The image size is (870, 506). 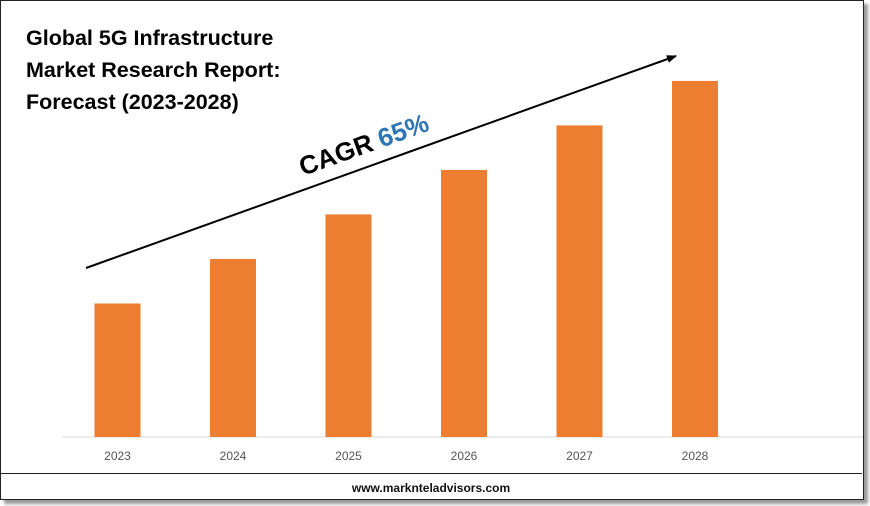 I want to click on x-tick-2025: 2025, so click(x=348, y=456).